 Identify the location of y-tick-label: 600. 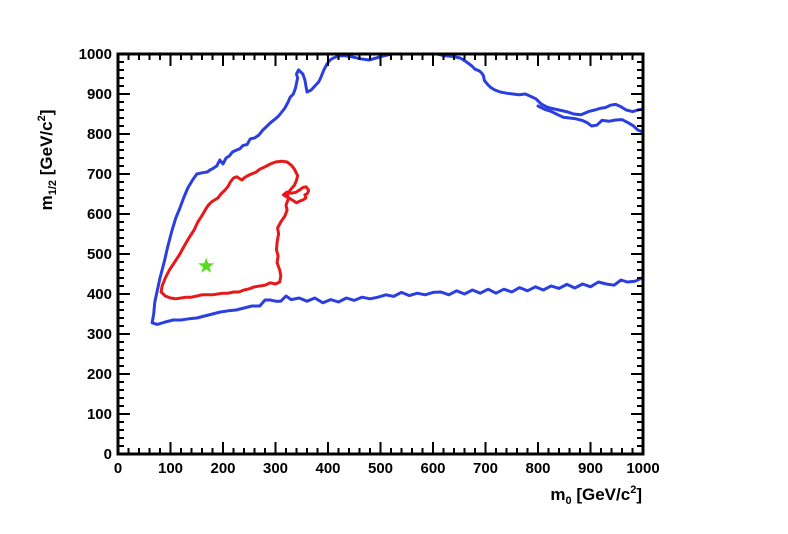
(99, 214).